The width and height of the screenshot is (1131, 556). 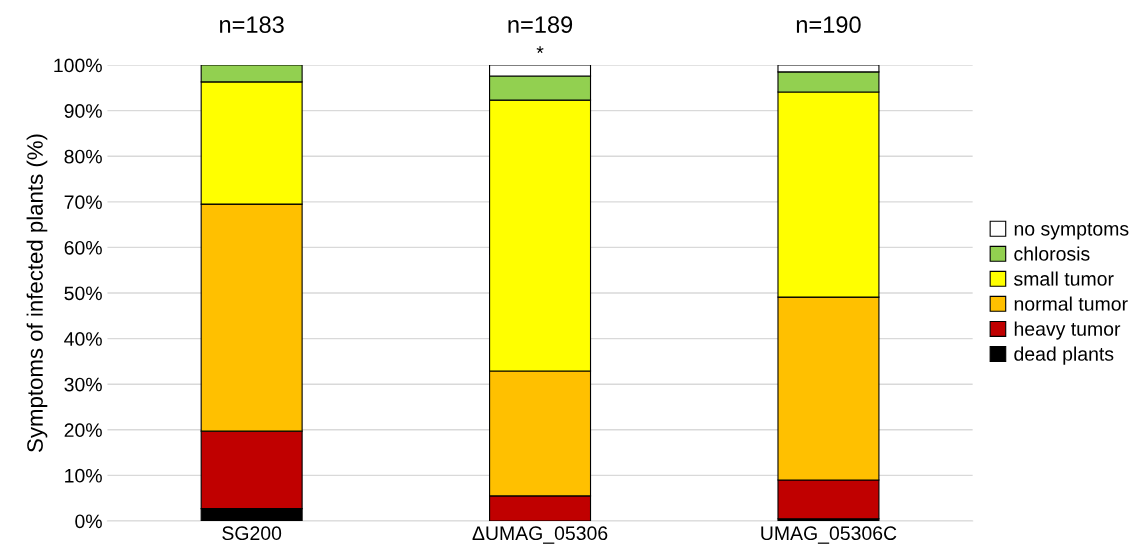 I want to click on legend-label: dead plants, so click(x=1064, y=355).